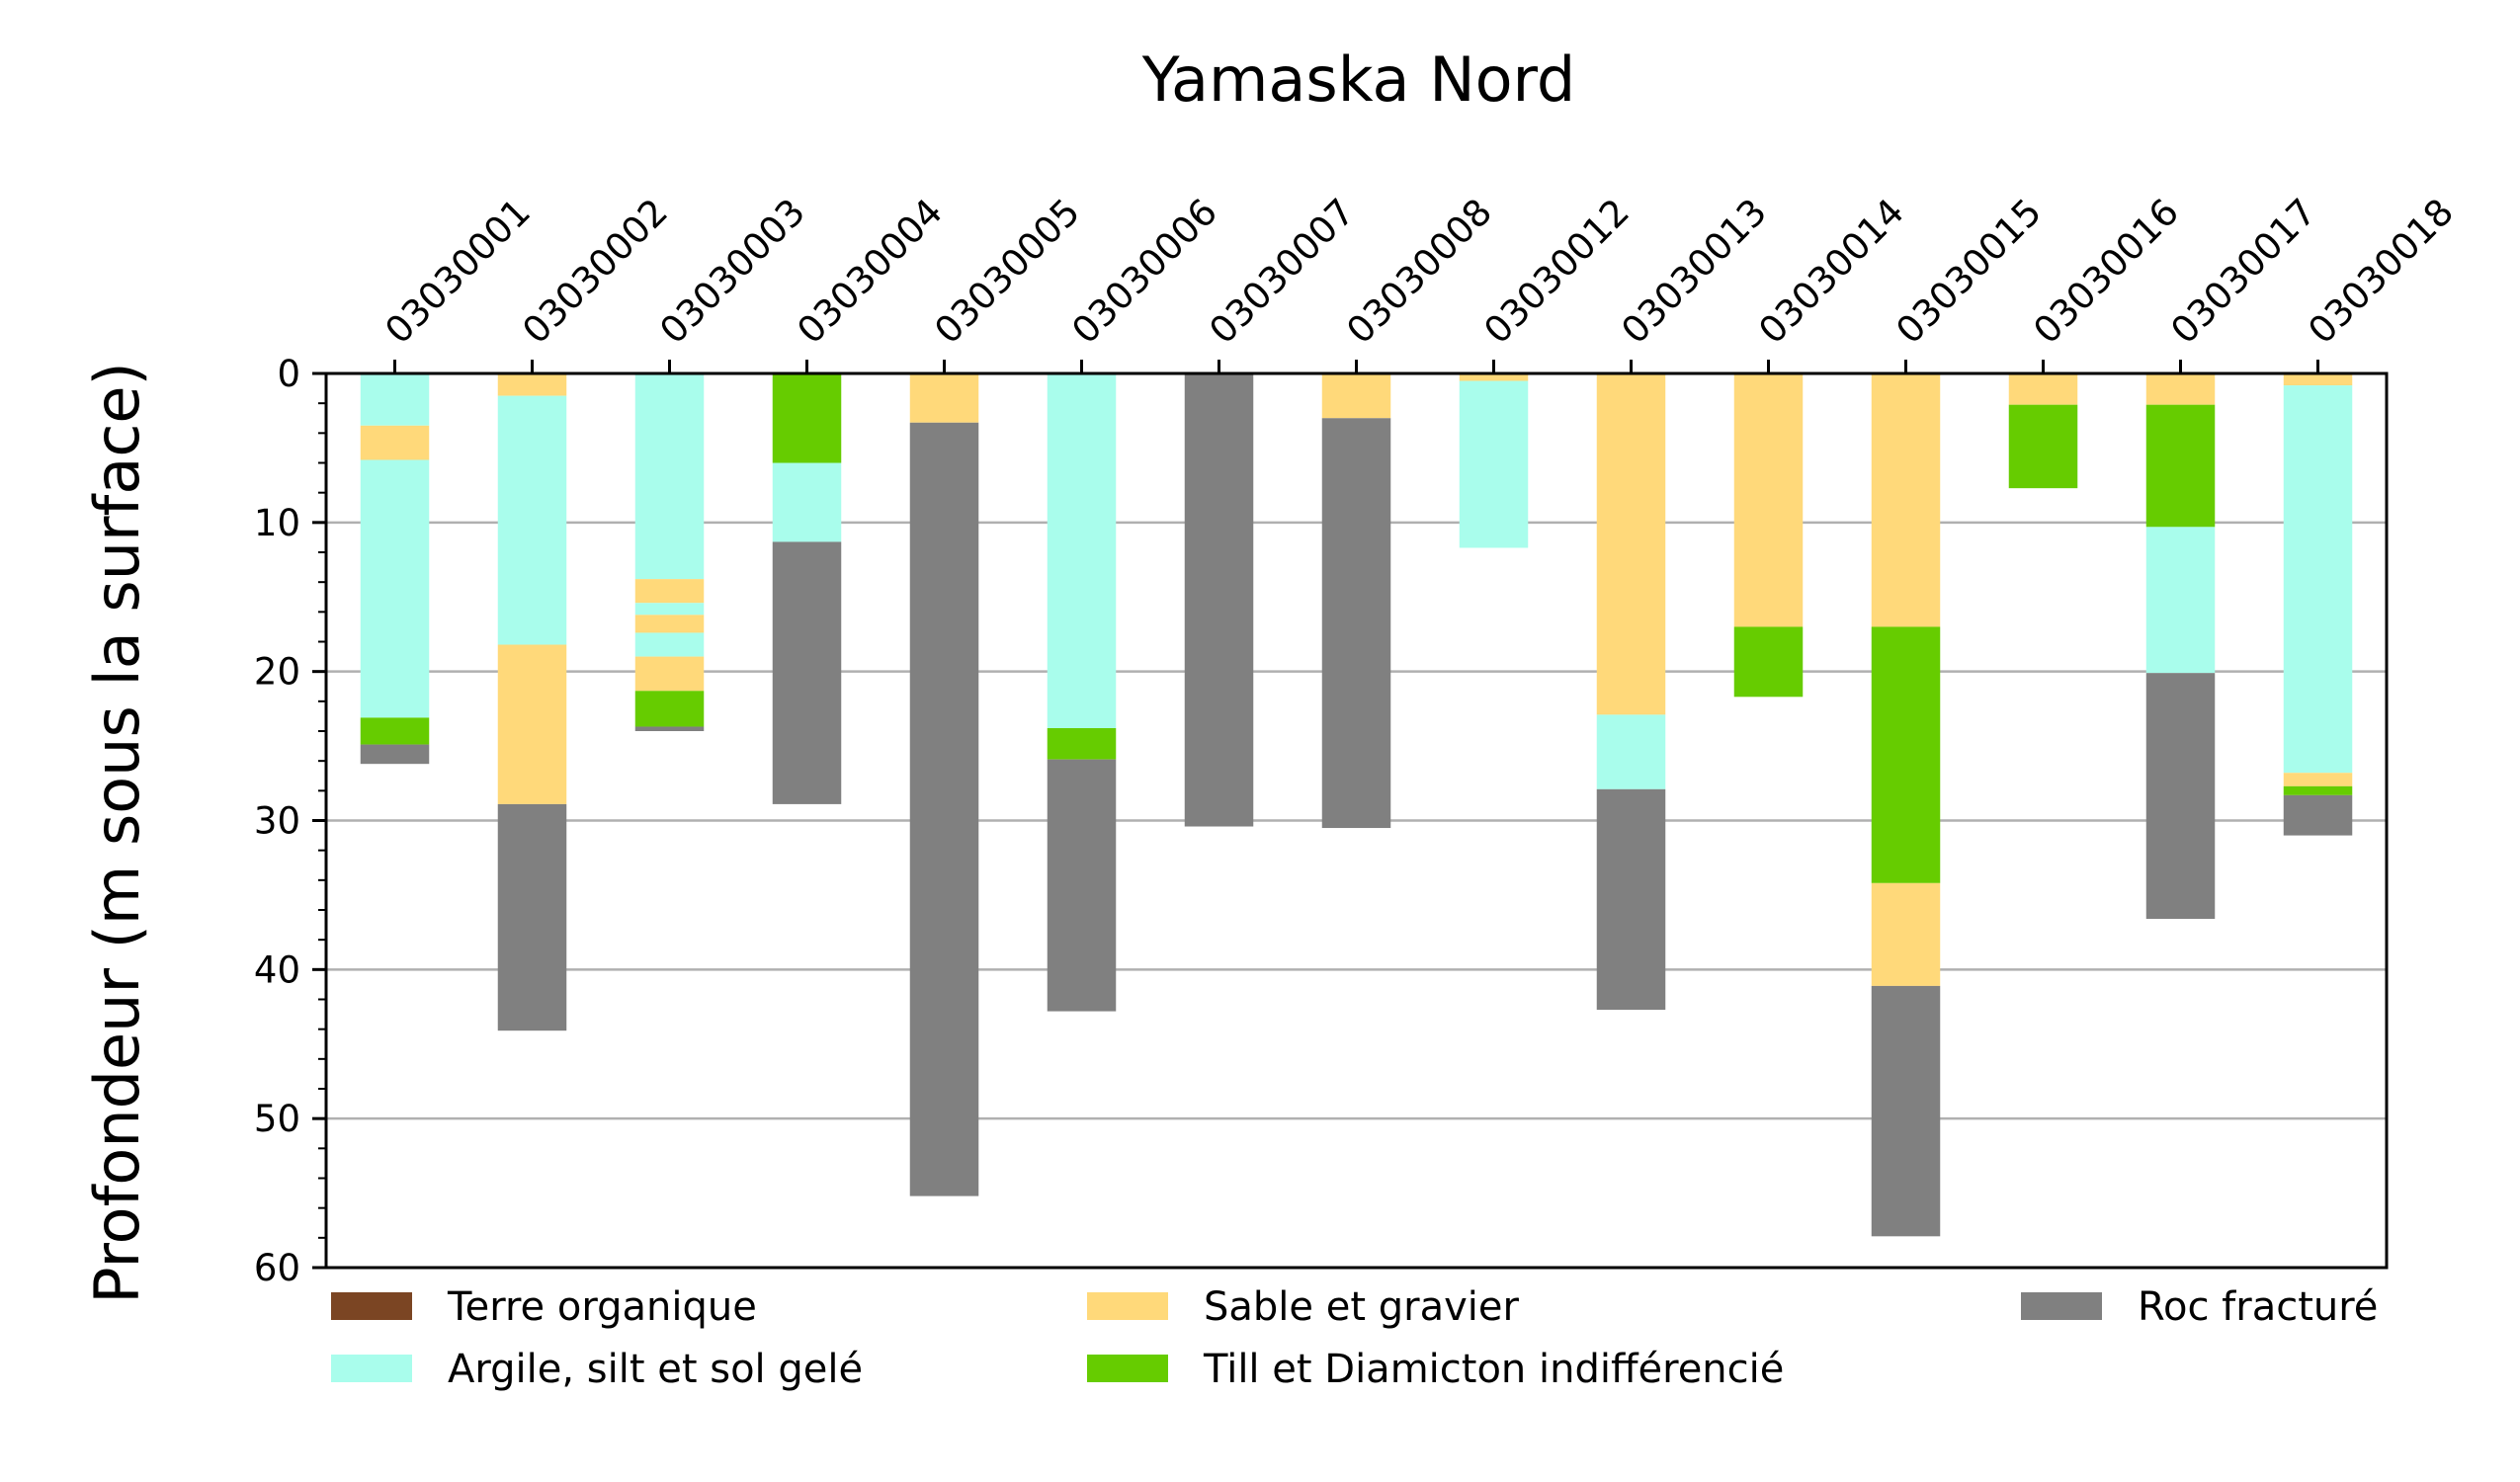 The height and width of the screenshot is (1482, 2520). Describe the element at coordinates (277, 969) in the screenshot. I see `y-tick-label: 40` at that location.